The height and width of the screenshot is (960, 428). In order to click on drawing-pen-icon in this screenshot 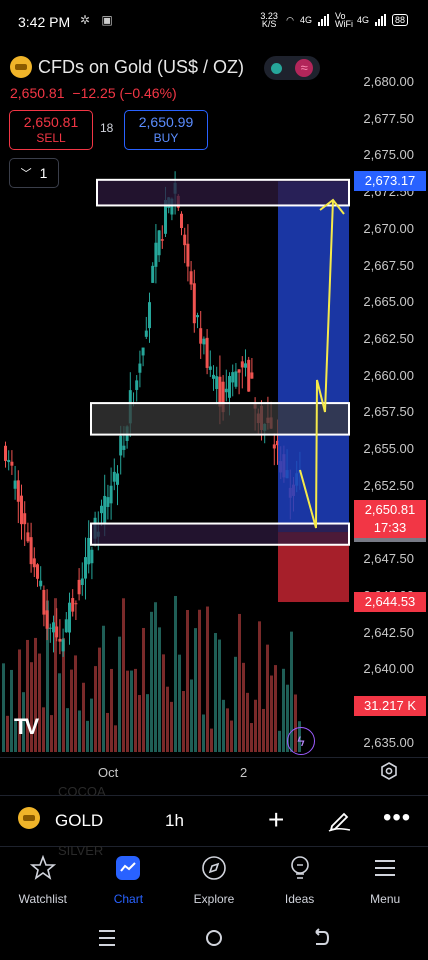, I will do `click(339, 819)`.